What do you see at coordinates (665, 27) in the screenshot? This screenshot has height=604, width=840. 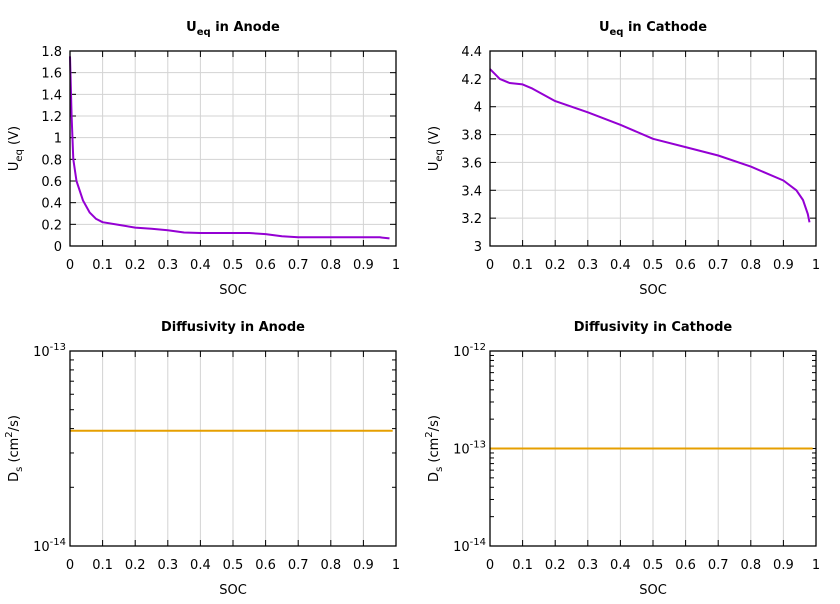 I see `title-text: in Cathode` at bounding box center [665, 27].